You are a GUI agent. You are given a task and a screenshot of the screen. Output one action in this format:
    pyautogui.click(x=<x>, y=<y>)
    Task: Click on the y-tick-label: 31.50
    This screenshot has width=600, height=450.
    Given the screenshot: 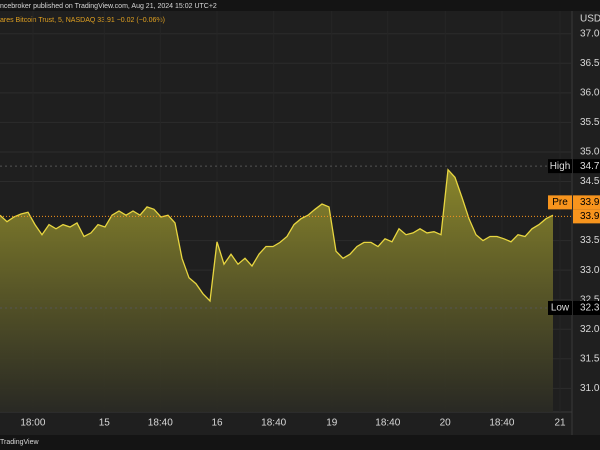 What is the action you would take?
    pyautogui.click(x=590, y=358)
    